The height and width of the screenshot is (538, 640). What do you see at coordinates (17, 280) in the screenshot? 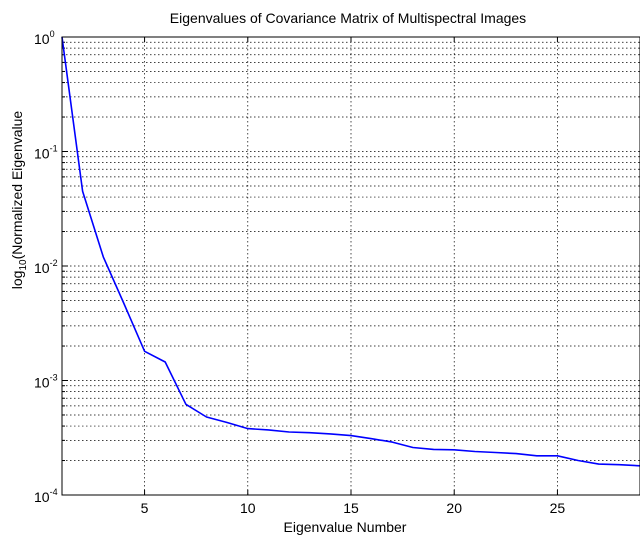
I see `y-axis-label-log: log` at bounding box center [17, 280].